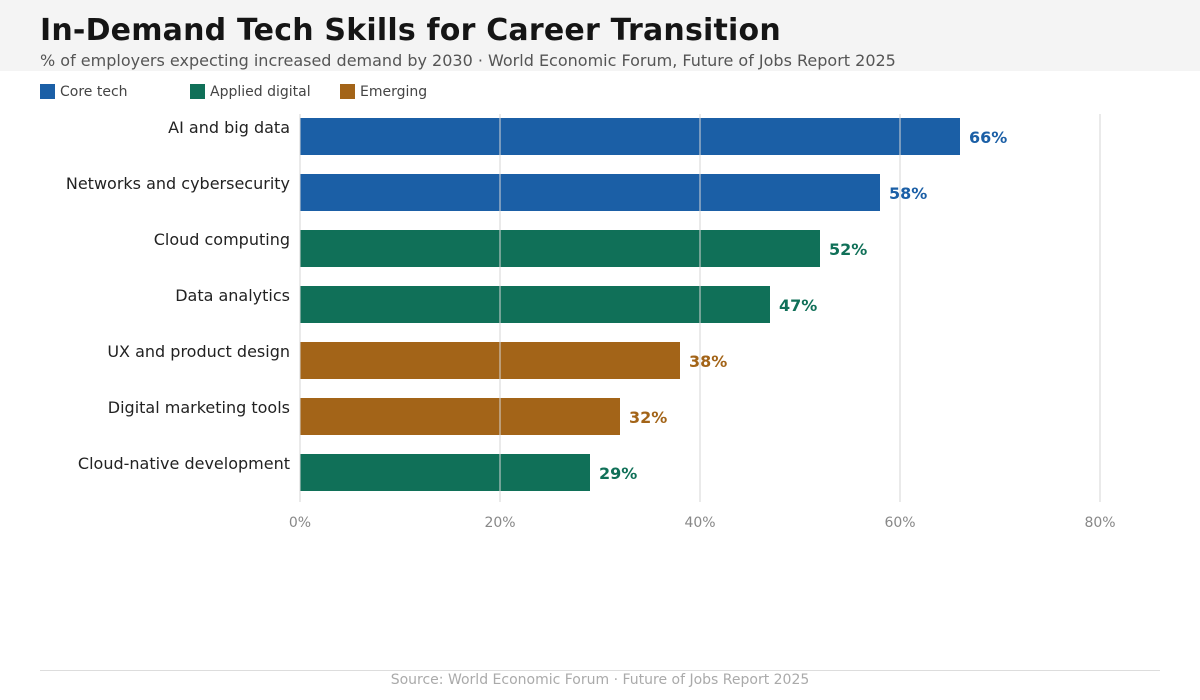 This screenshot has height=700, width=1200. What do you see at coordinates (394, 92) in the screenshot?
I see `legend-label-emerging: Emerging` at bounding box center [394, 92].